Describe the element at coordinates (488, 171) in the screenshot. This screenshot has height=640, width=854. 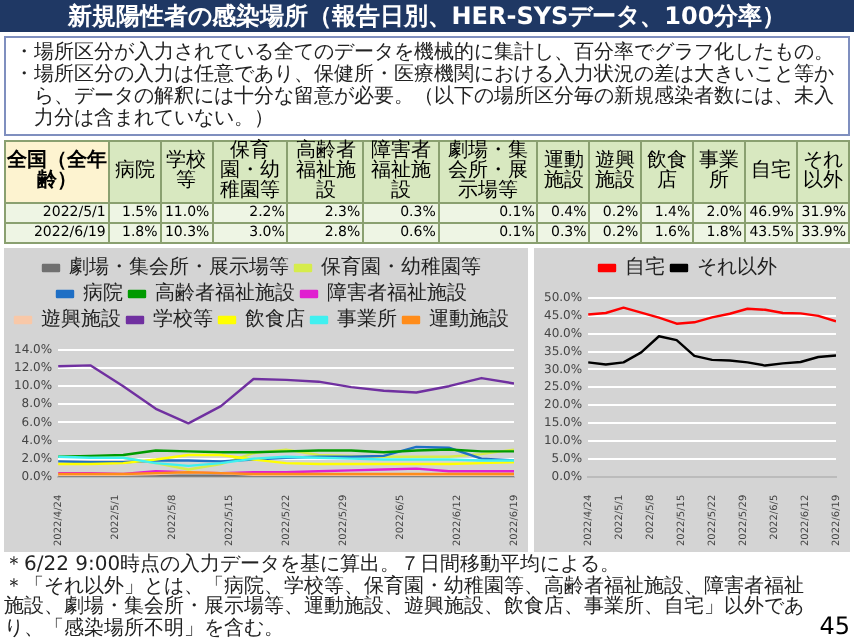
I see `x-tick-label: 劇場・集会所・展示場等` at that location.